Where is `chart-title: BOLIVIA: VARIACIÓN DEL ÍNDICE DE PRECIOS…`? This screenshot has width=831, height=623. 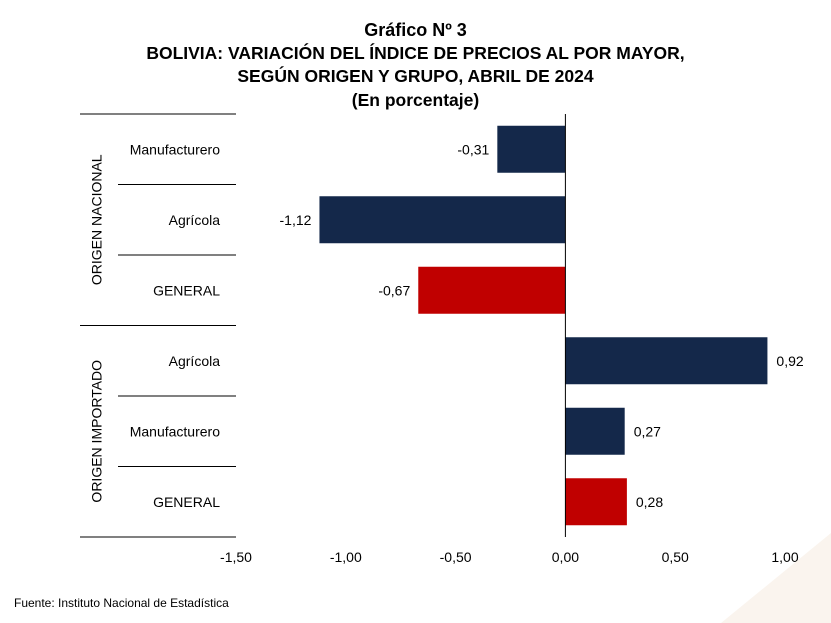 chart-title: BOLIVIA: VARIACIÓN DEL ÍNDICE DE PRECIOS… is located at coordinates (415, 53).